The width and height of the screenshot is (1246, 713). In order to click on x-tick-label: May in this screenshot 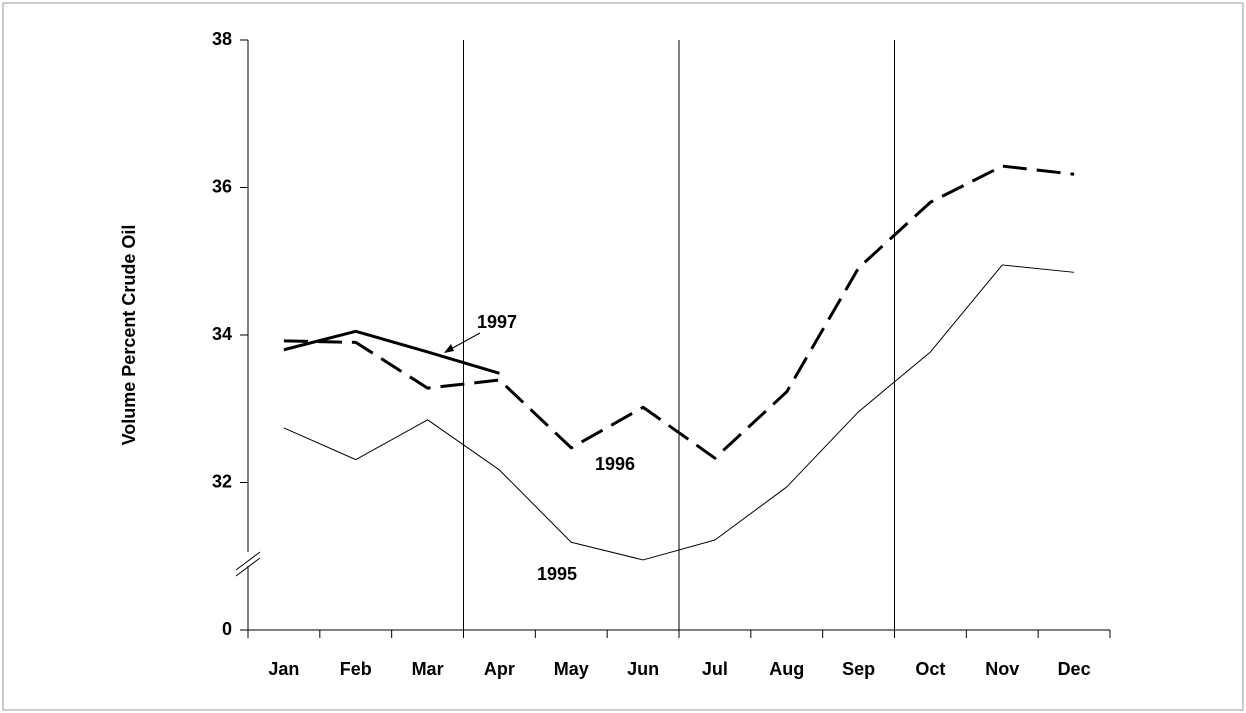, I will do `click(571, 669)`.